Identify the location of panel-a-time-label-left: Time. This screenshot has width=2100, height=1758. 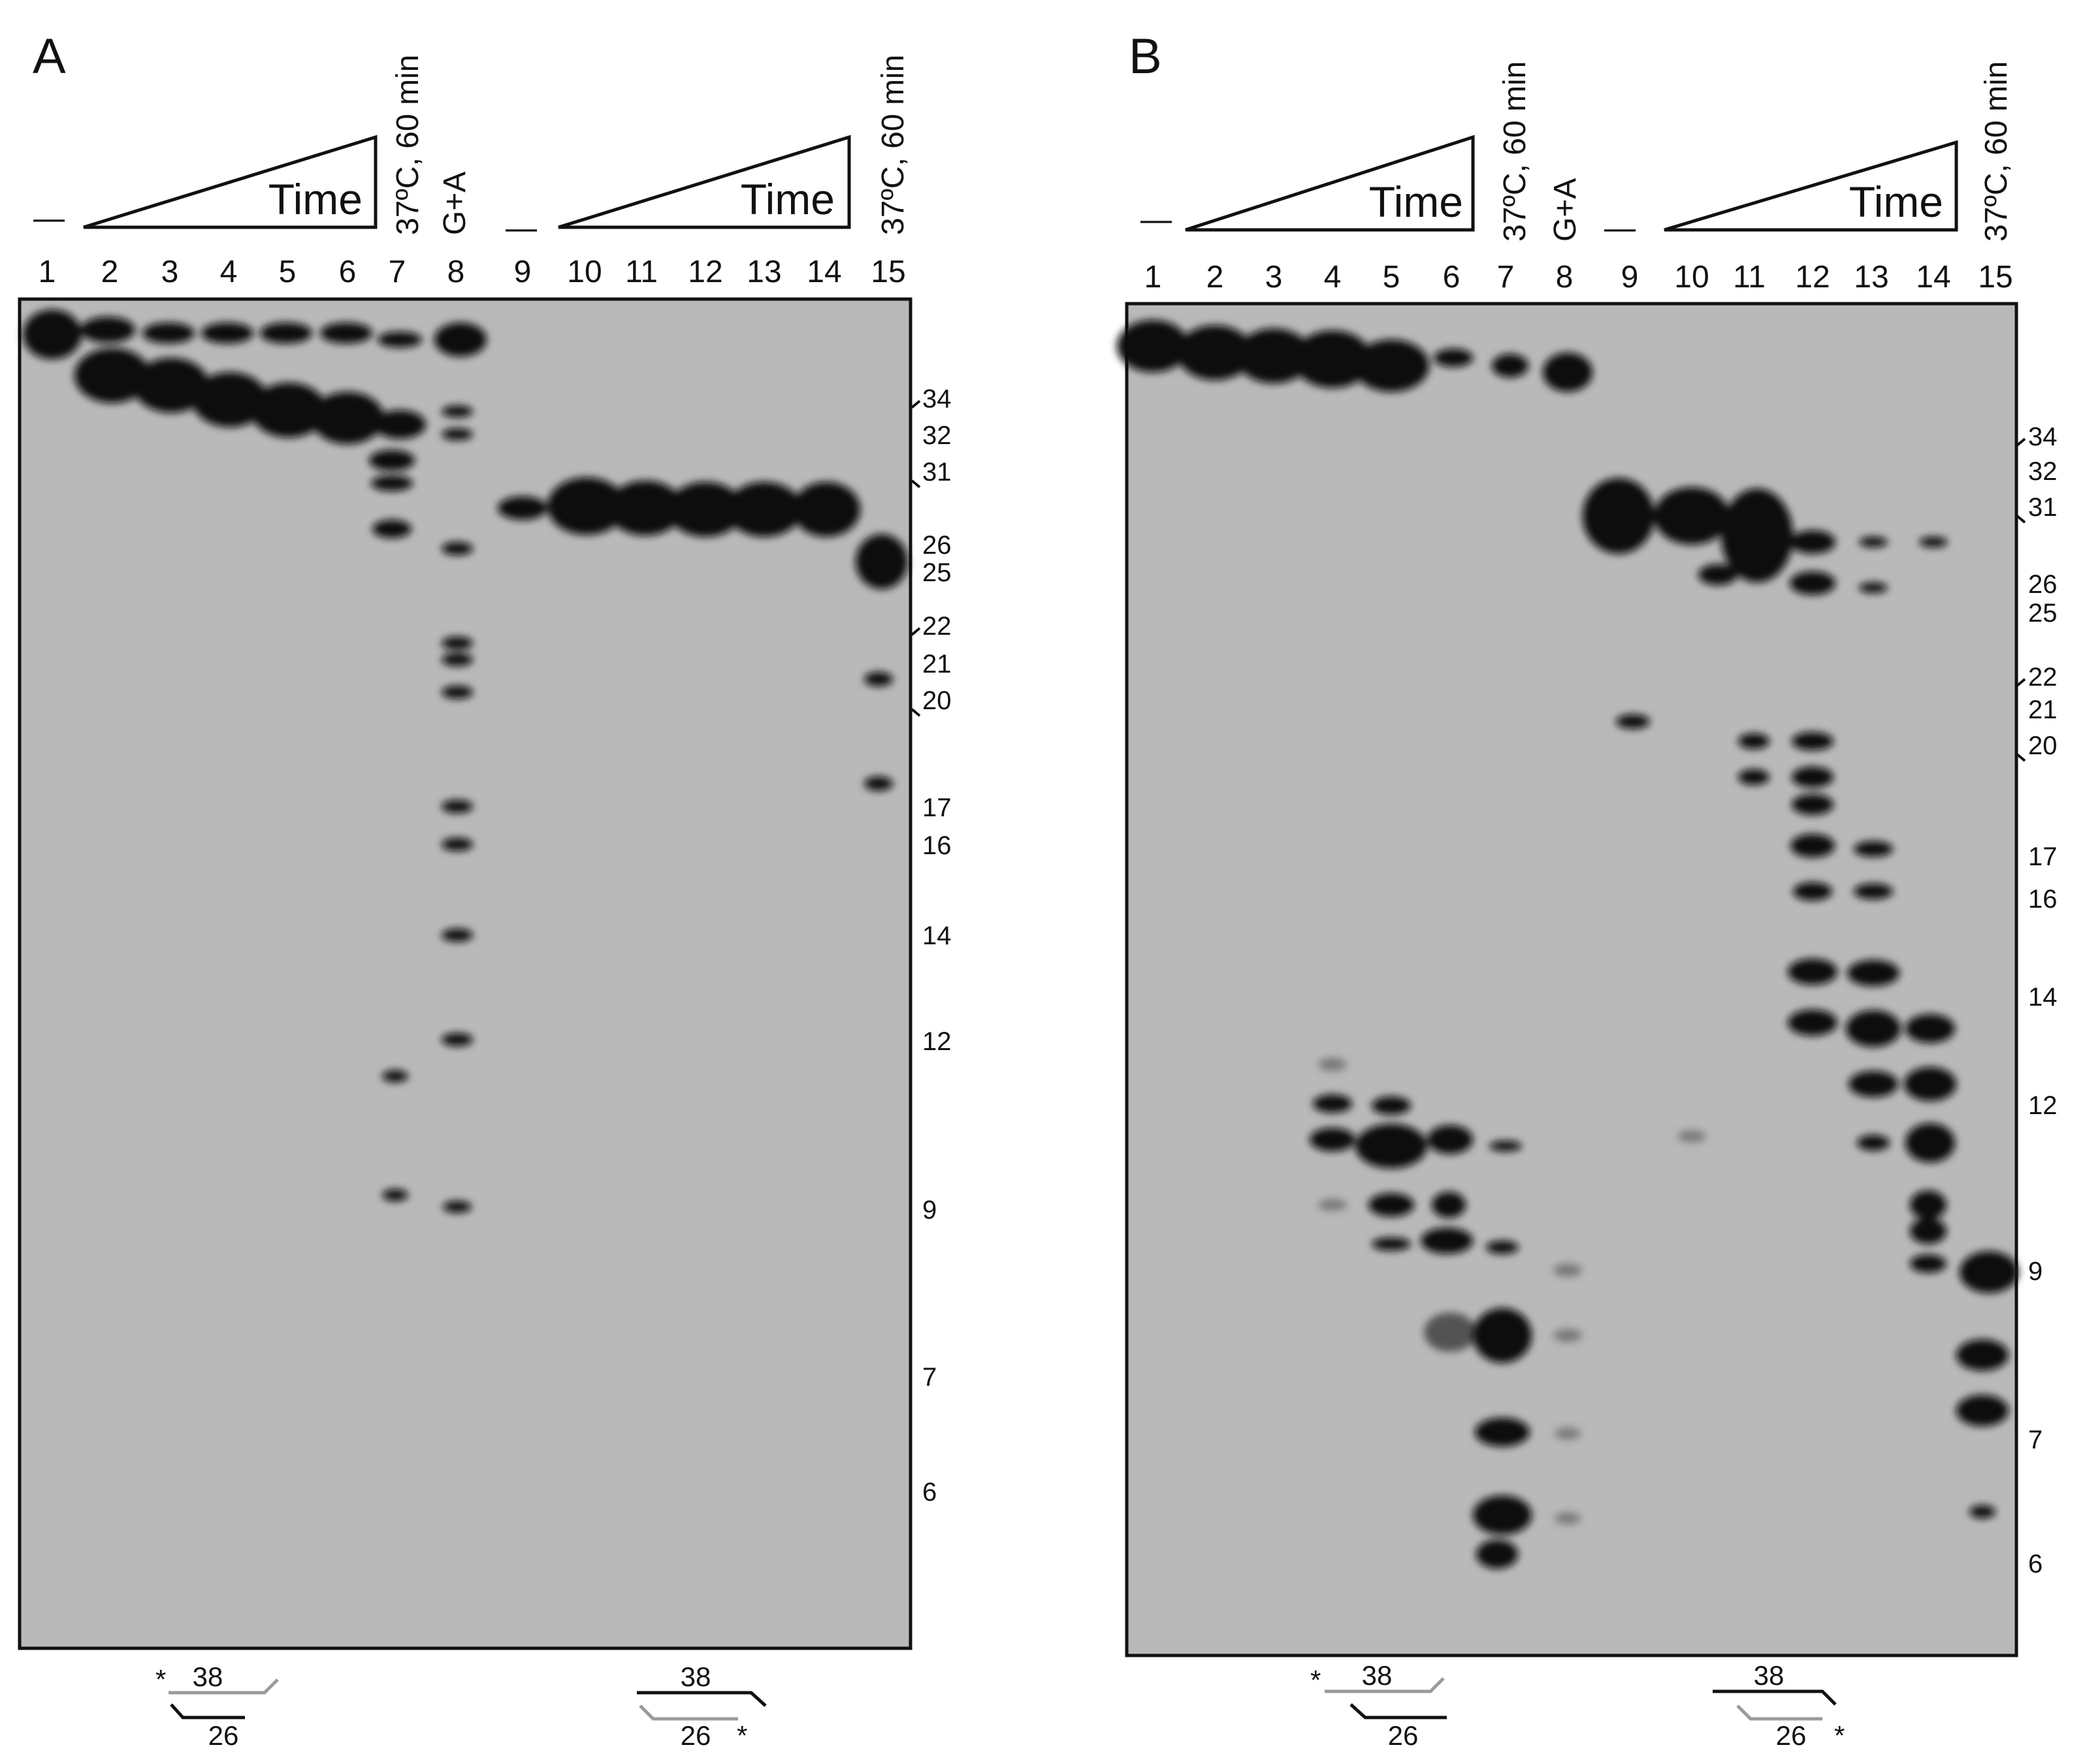
(315, 199).